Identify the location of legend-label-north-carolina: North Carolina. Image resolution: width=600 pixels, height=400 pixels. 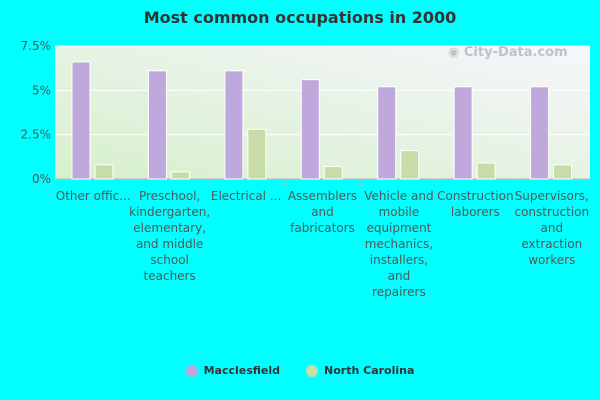
(369, 370).